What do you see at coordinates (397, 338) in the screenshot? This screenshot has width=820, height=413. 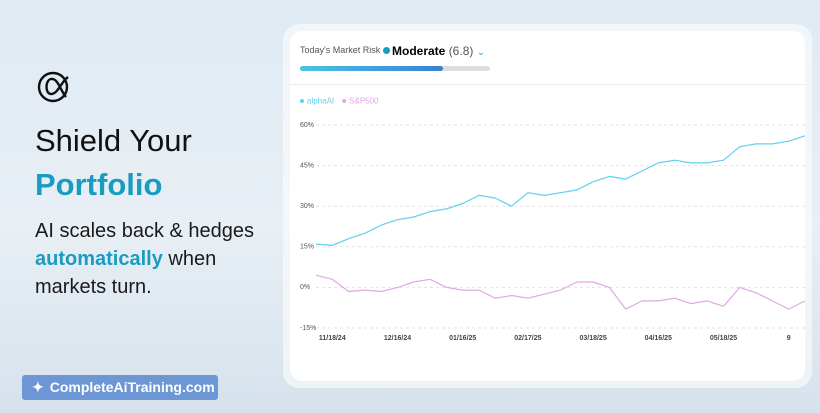 I see `x-tick-label: 12/16/24` at bounding box center [397, 338].